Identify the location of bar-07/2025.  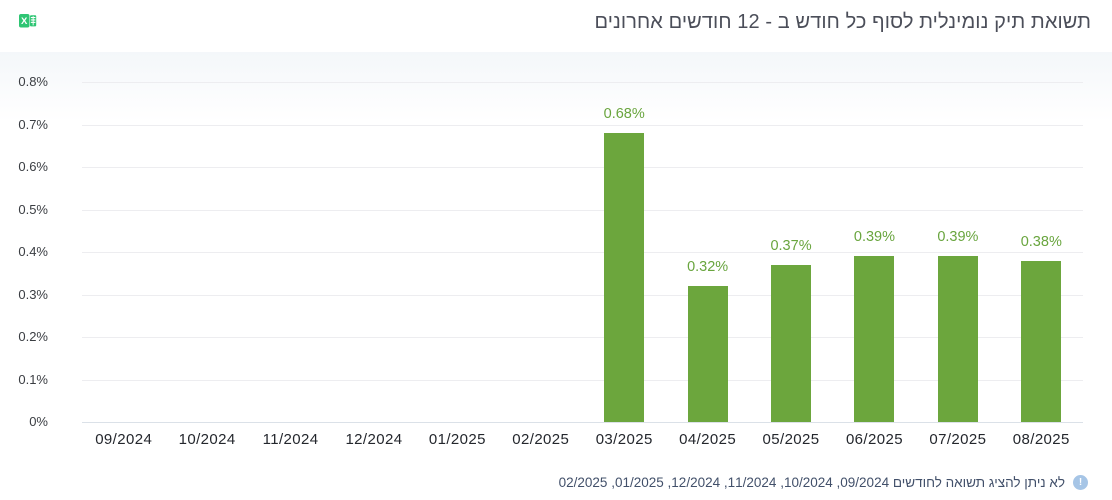
(957, 339).